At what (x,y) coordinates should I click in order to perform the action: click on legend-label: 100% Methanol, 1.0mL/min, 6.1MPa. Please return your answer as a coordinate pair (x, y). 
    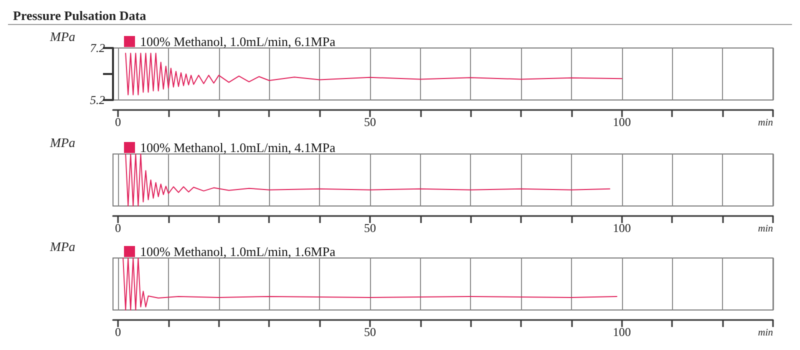
    Looking at the image, I should click on (238, 41).